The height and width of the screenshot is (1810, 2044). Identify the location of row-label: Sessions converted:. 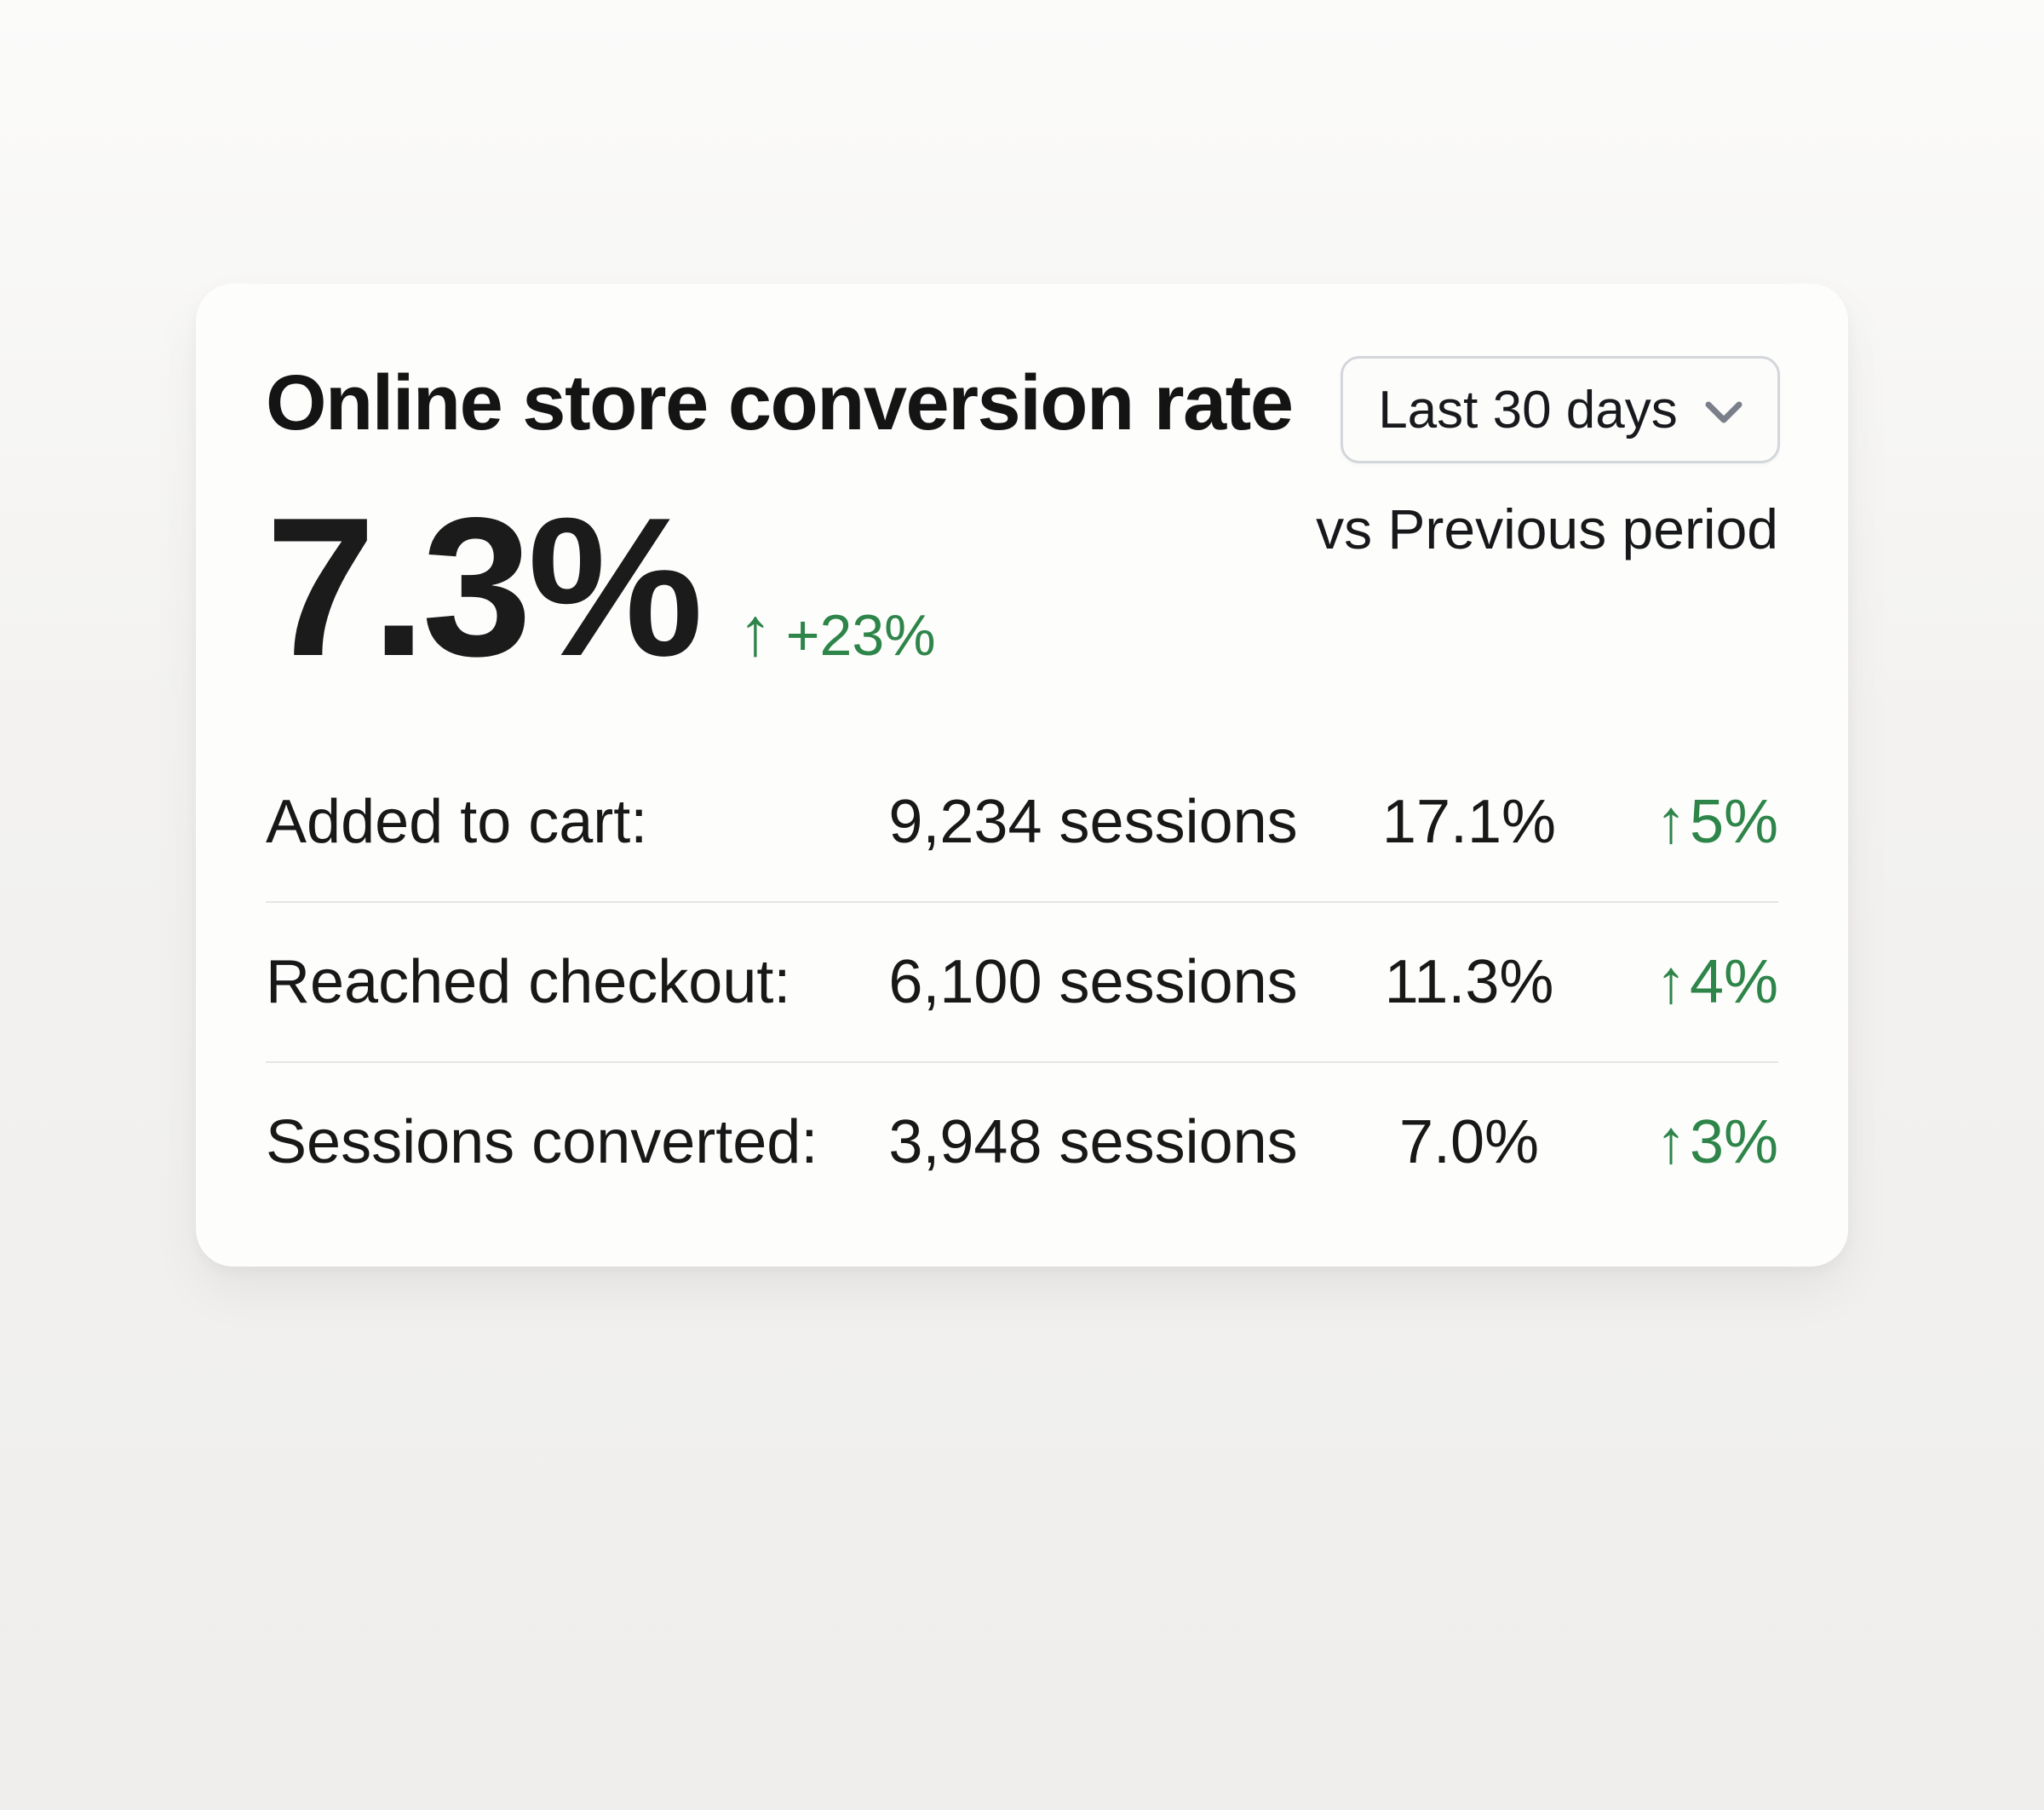
(542, 1141).